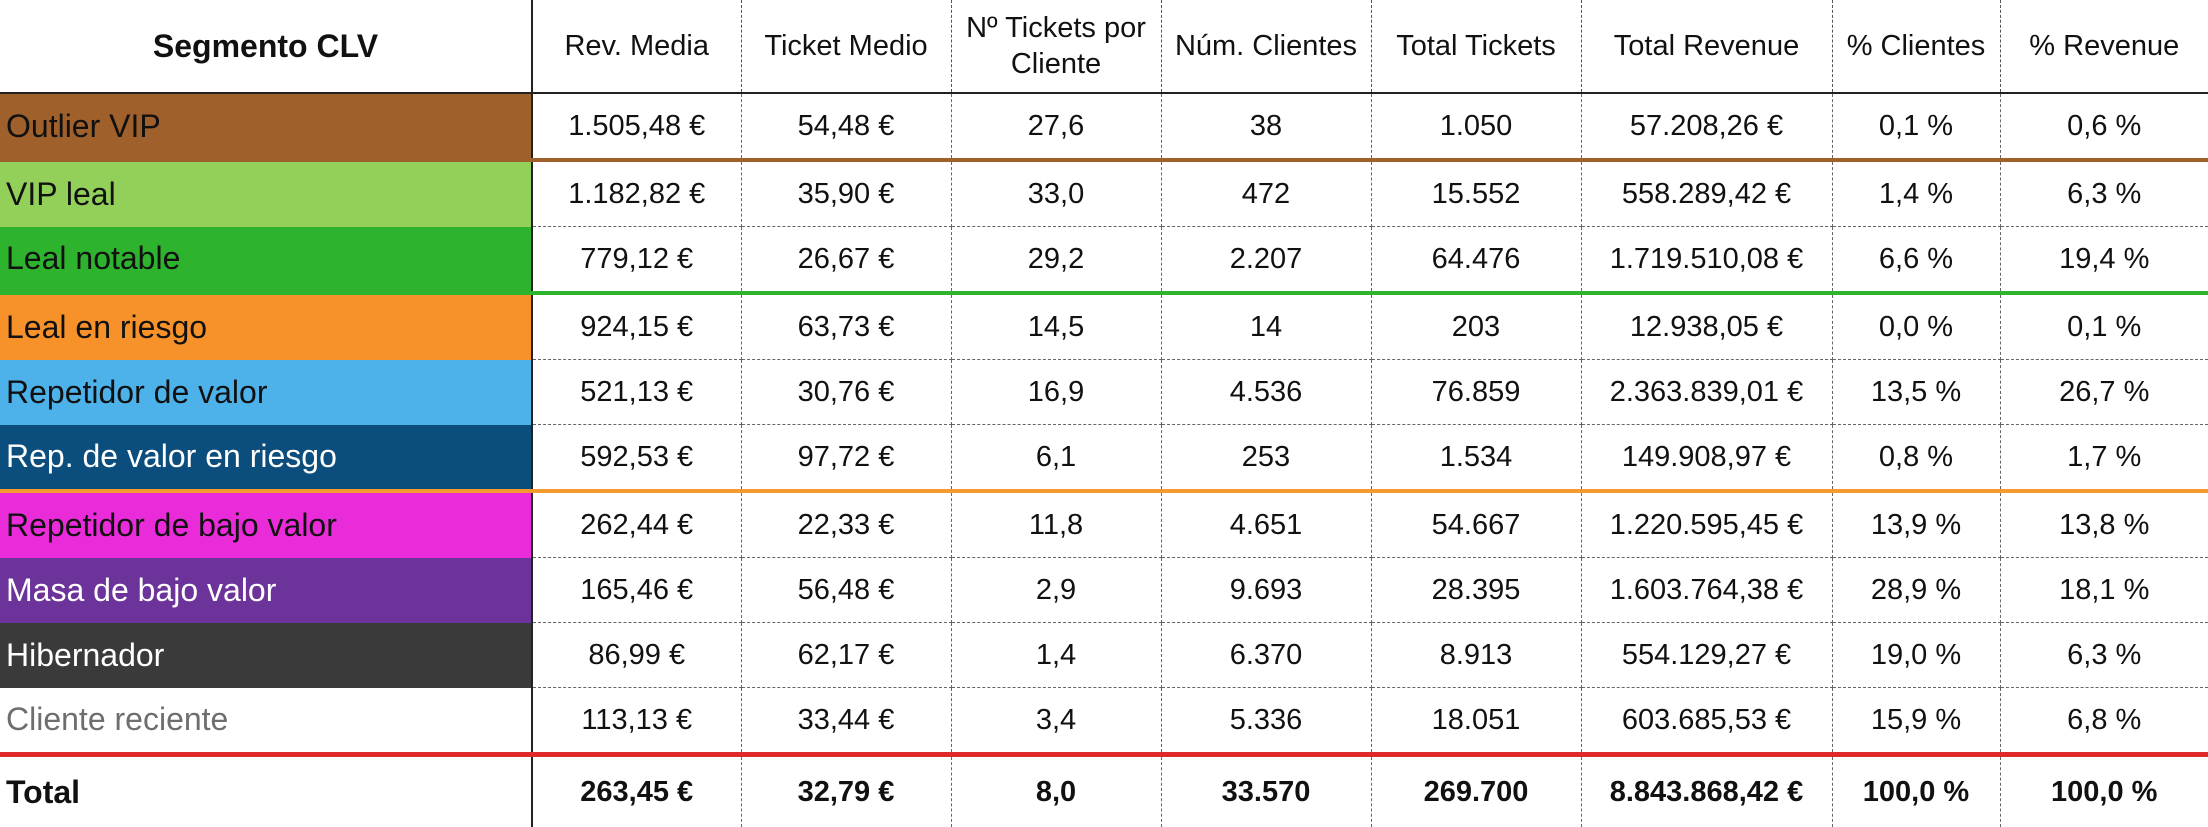 This screenshot has width=2208, height=827. What do you see at coordinates (846, 458) in the screenshot?
I see `cell-ticket-medio: 97,72 €` at bounding box center [846, 458].